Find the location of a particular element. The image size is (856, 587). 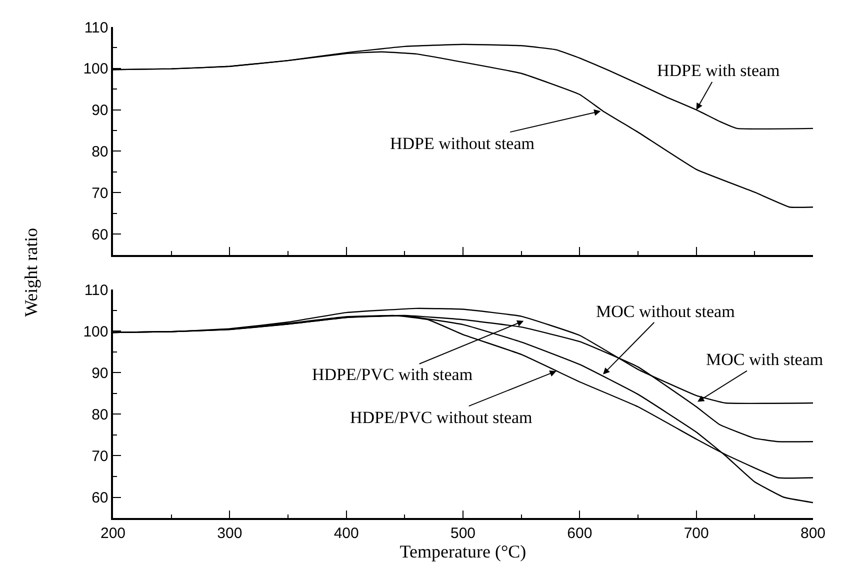

annotation: HDPE with steam is located at coordinates (718, 70).